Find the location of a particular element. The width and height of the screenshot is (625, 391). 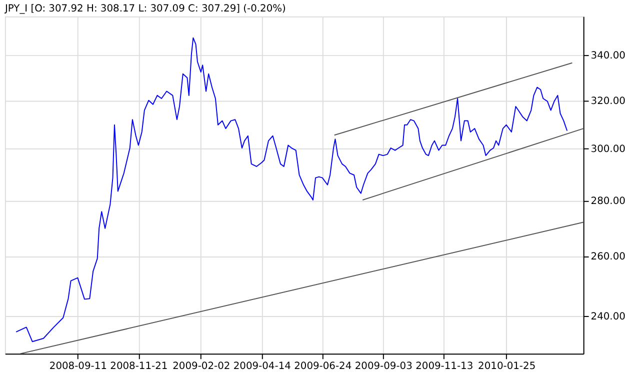

x-tick-label: 2009-09-03 is located at coordinates (383, 366).